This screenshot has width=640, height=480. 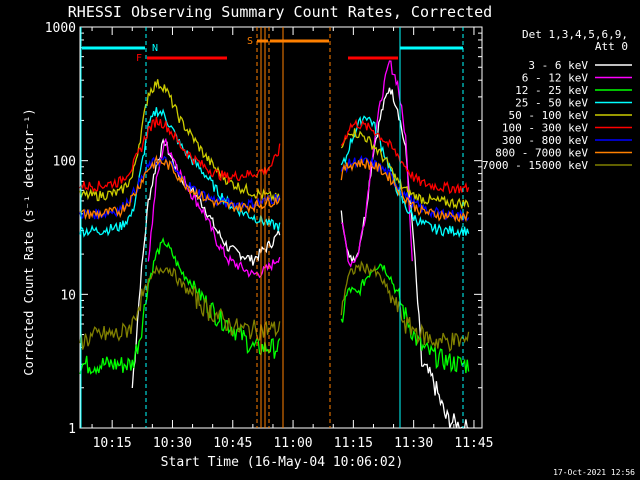 What do you see at coordinates (353, 443) in the screenshot?
I see `x-tick-label: 11:15` at bounding box center [353, 443].